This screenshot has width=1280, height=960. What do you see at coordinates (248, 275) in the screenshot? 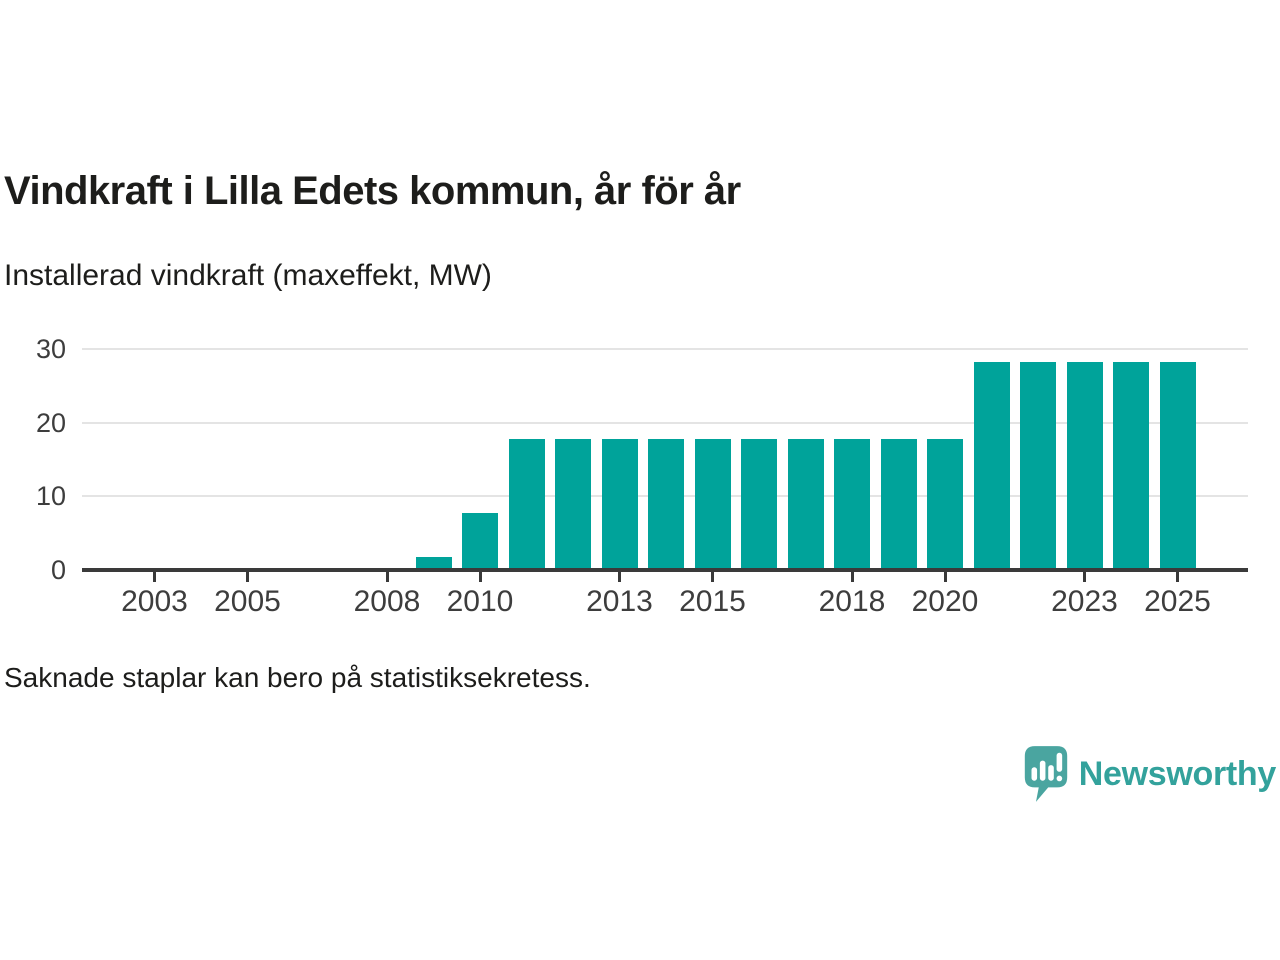
I see `chart-subtitle: Installerad vindkraft (maxeffekt, MW)` at bounding box center [248, 275].